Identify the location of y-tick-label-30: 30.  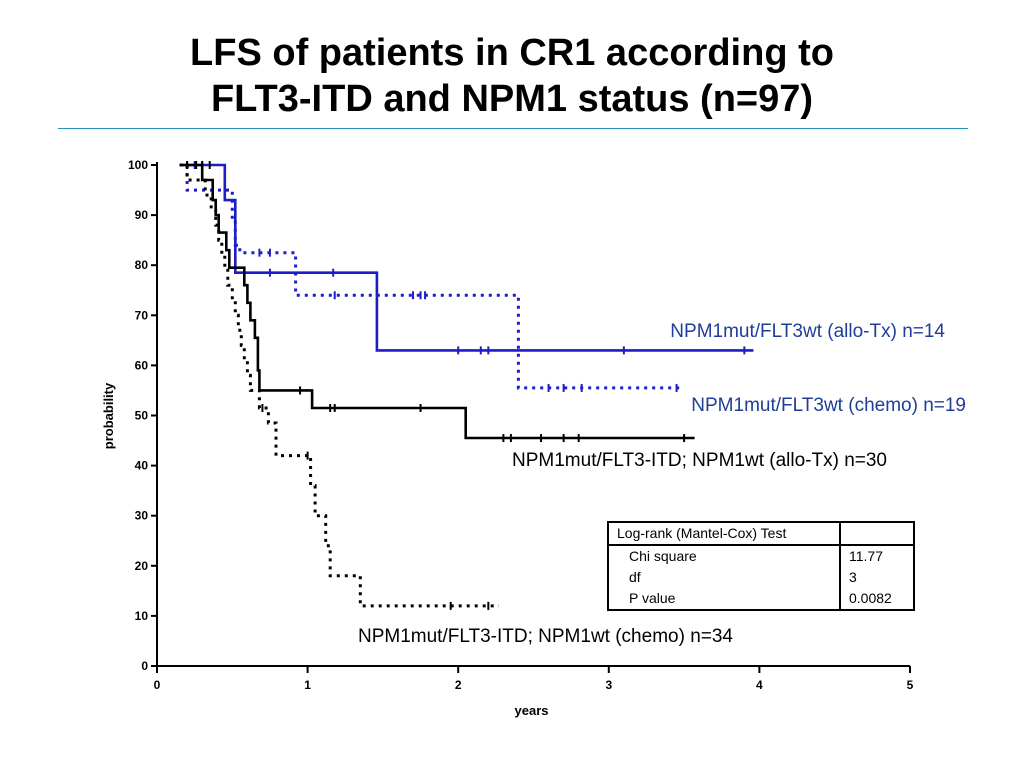
(142, 516).